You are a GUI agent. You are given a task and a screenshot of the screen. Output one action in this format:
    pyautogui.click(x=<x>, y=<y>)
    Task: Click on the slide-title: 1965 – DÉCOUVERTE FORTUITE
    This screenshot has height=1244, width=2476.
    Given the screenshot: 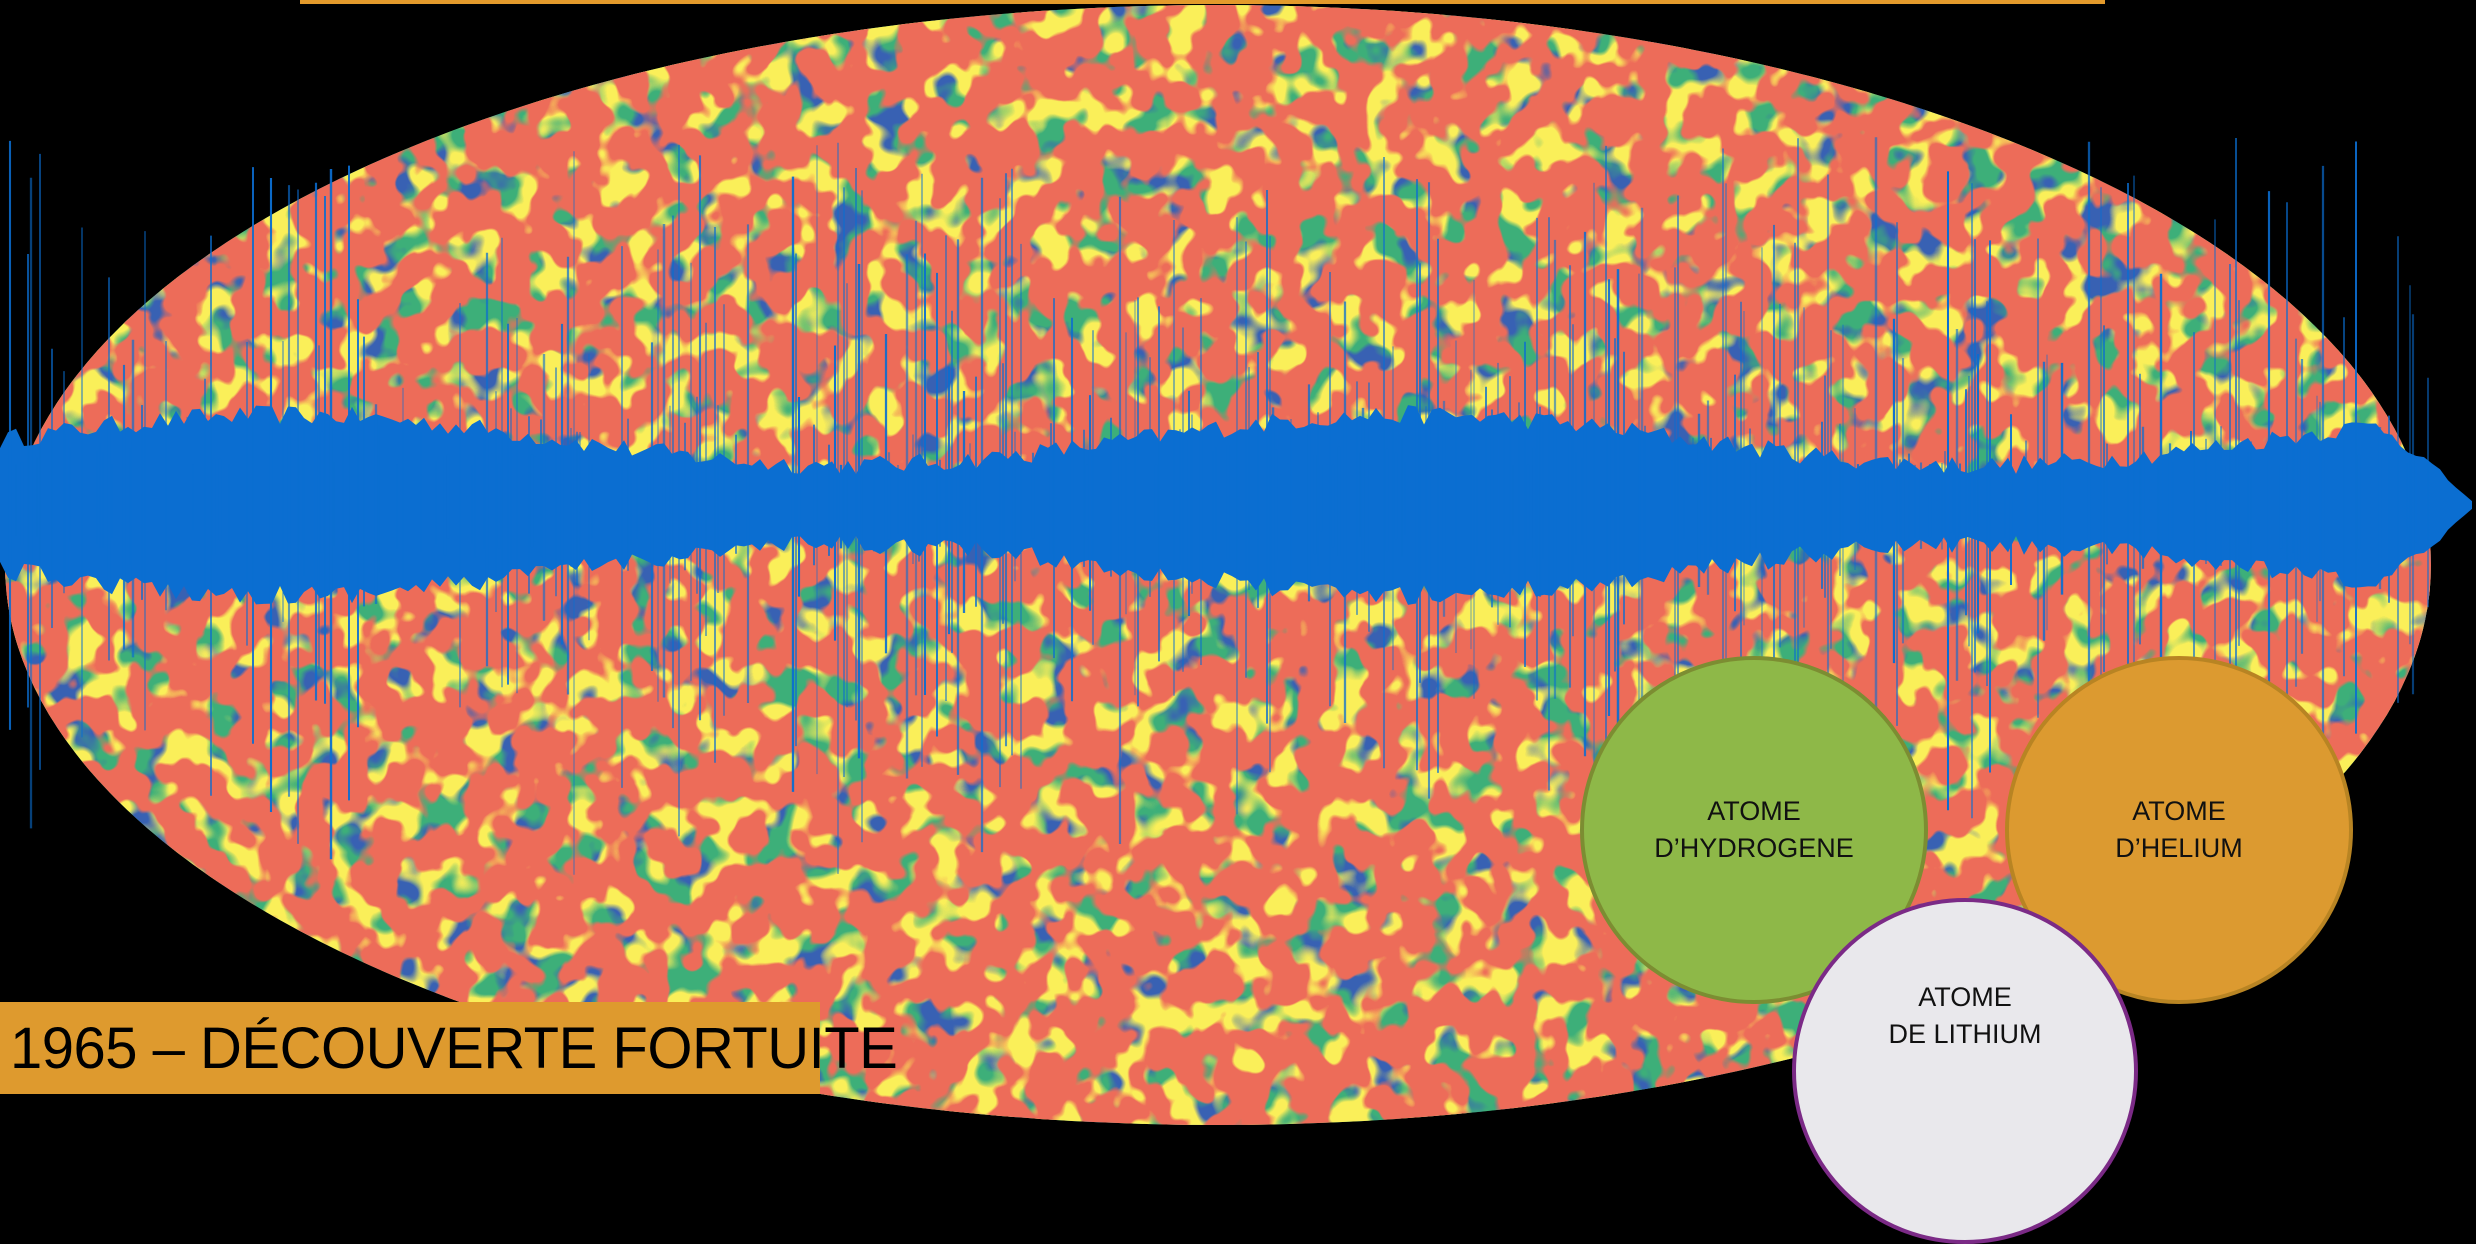 What is the action you would take?
    pyautogui.click(x=454, y=1048)
    